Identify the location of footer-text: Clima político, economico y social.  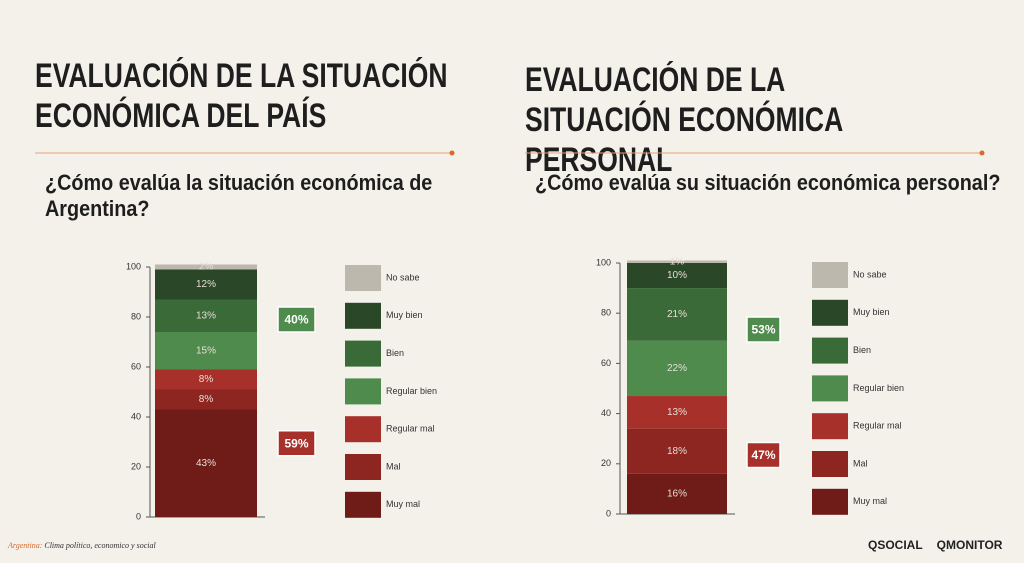
(100, 545).